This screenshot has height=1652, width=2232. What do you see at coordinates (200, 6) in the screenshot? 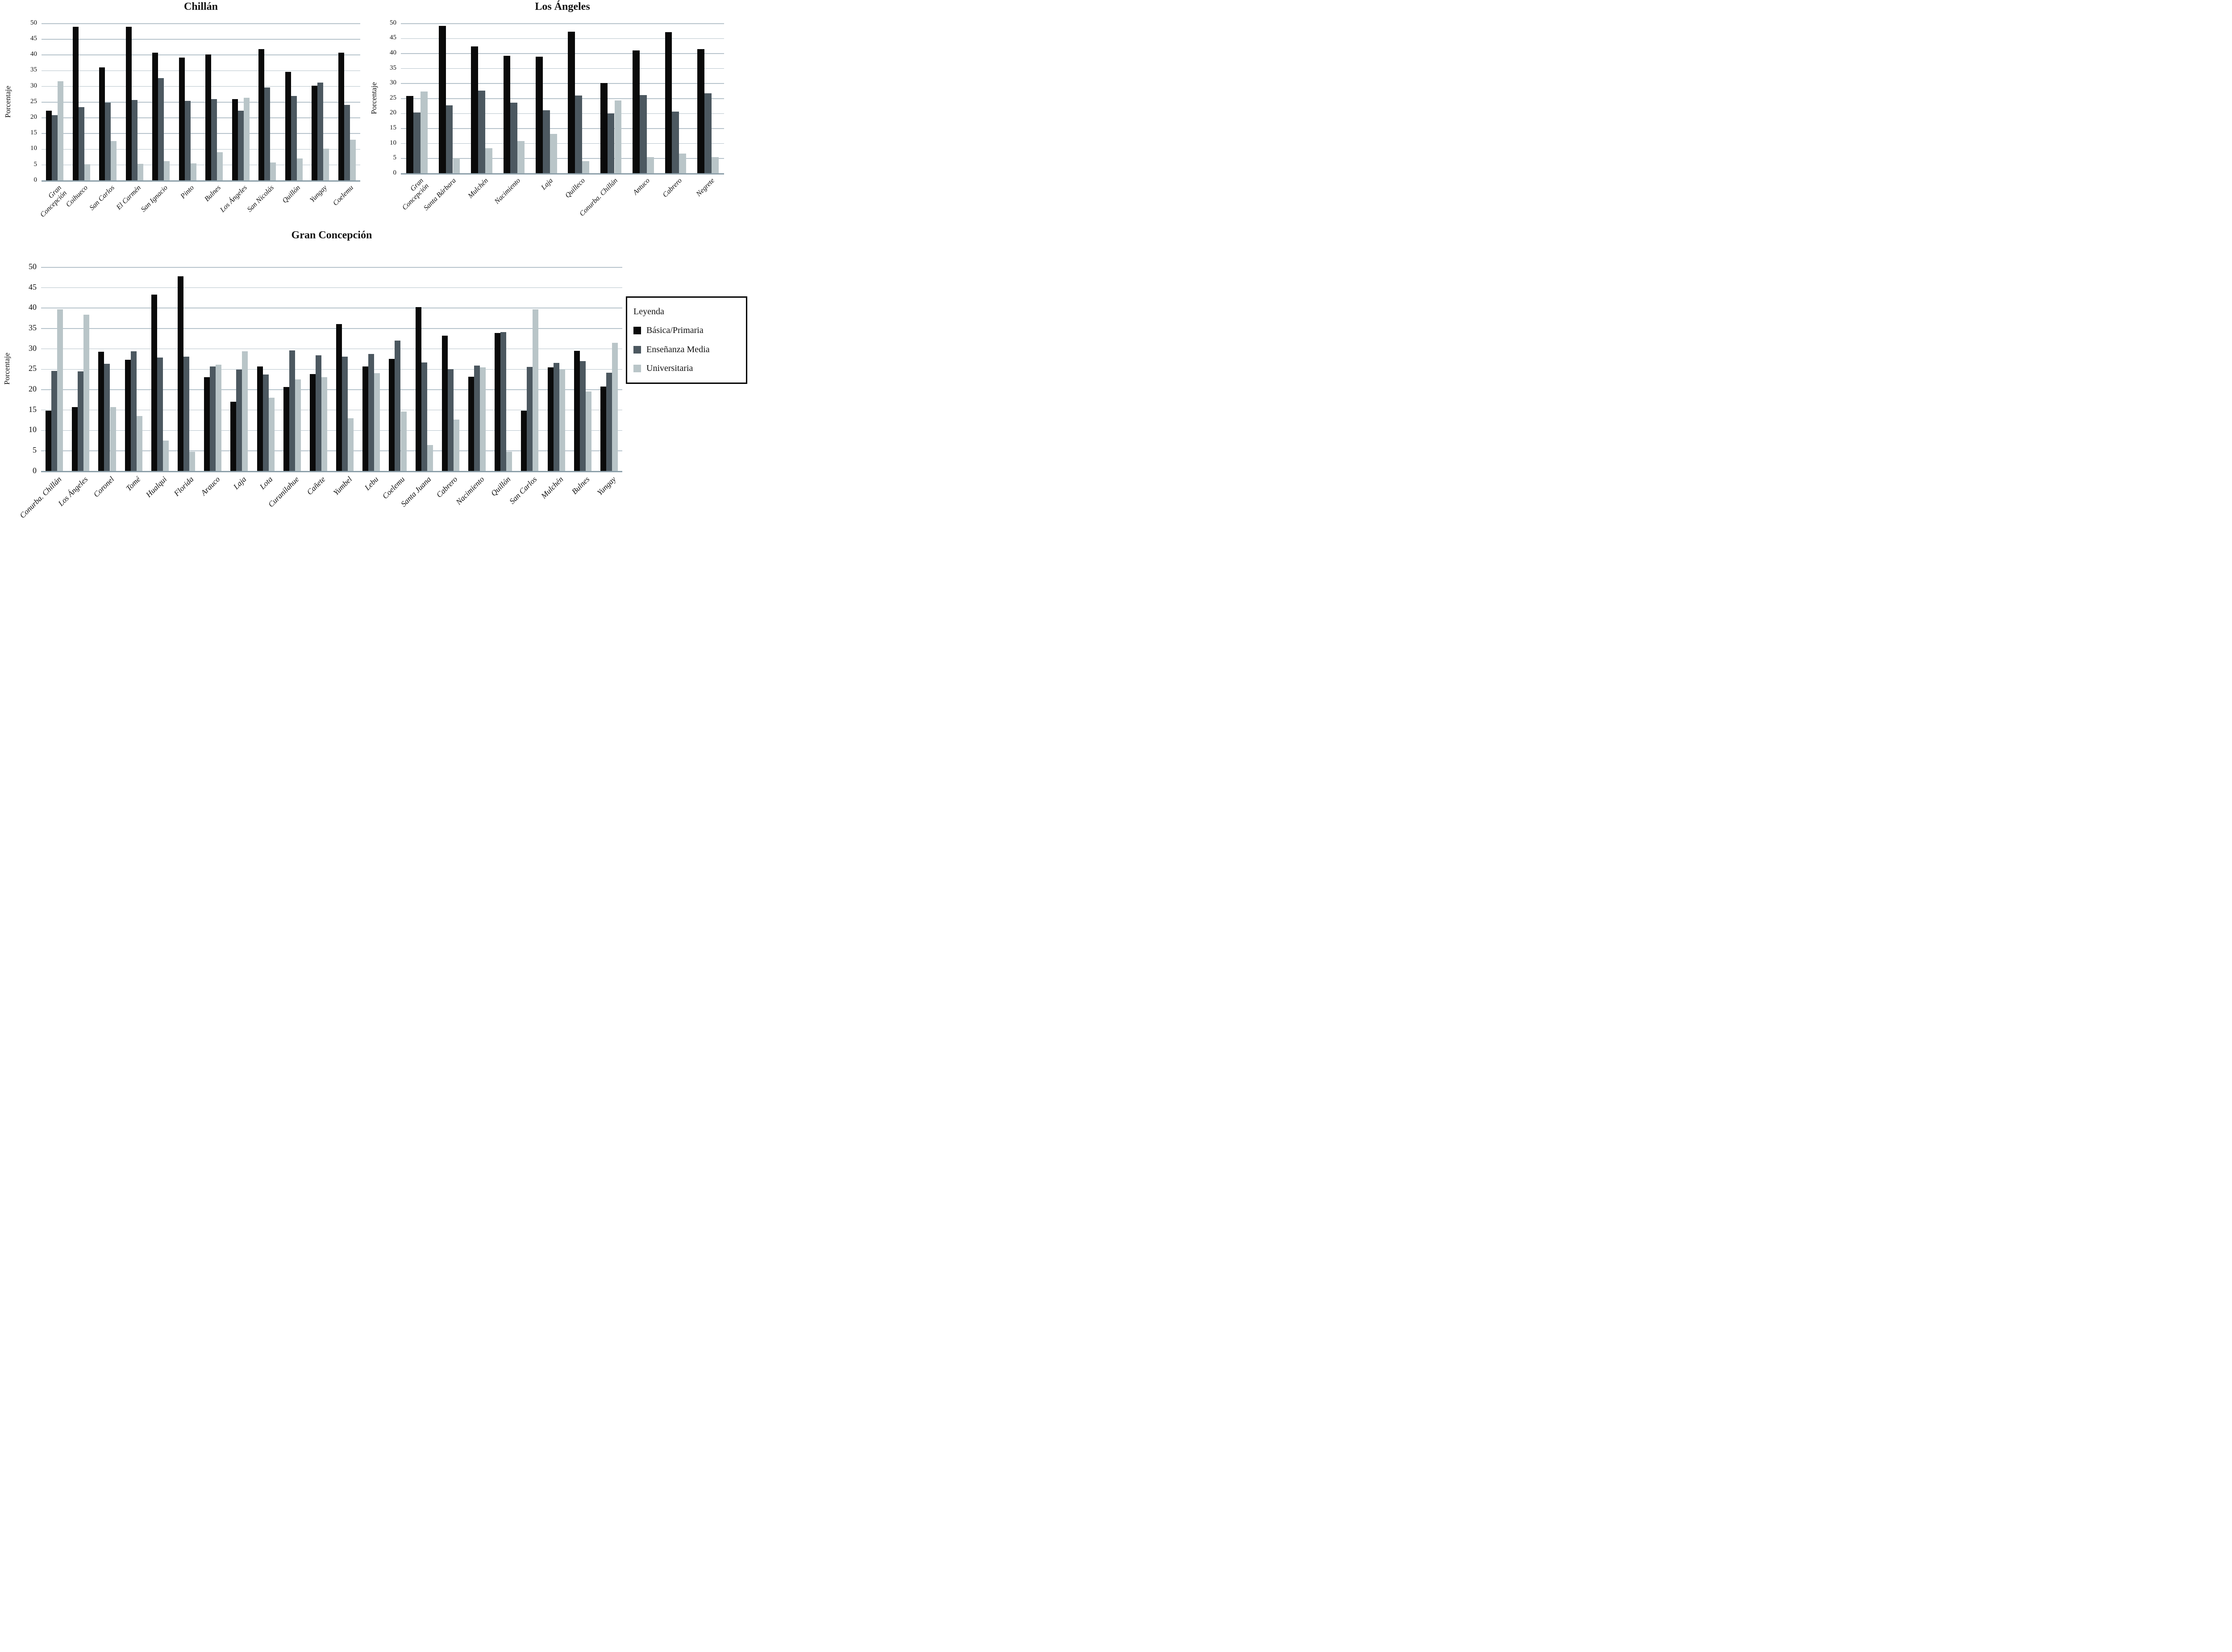
I see `chart-title-chillan: Chillán` at bounding box center [200, 6].